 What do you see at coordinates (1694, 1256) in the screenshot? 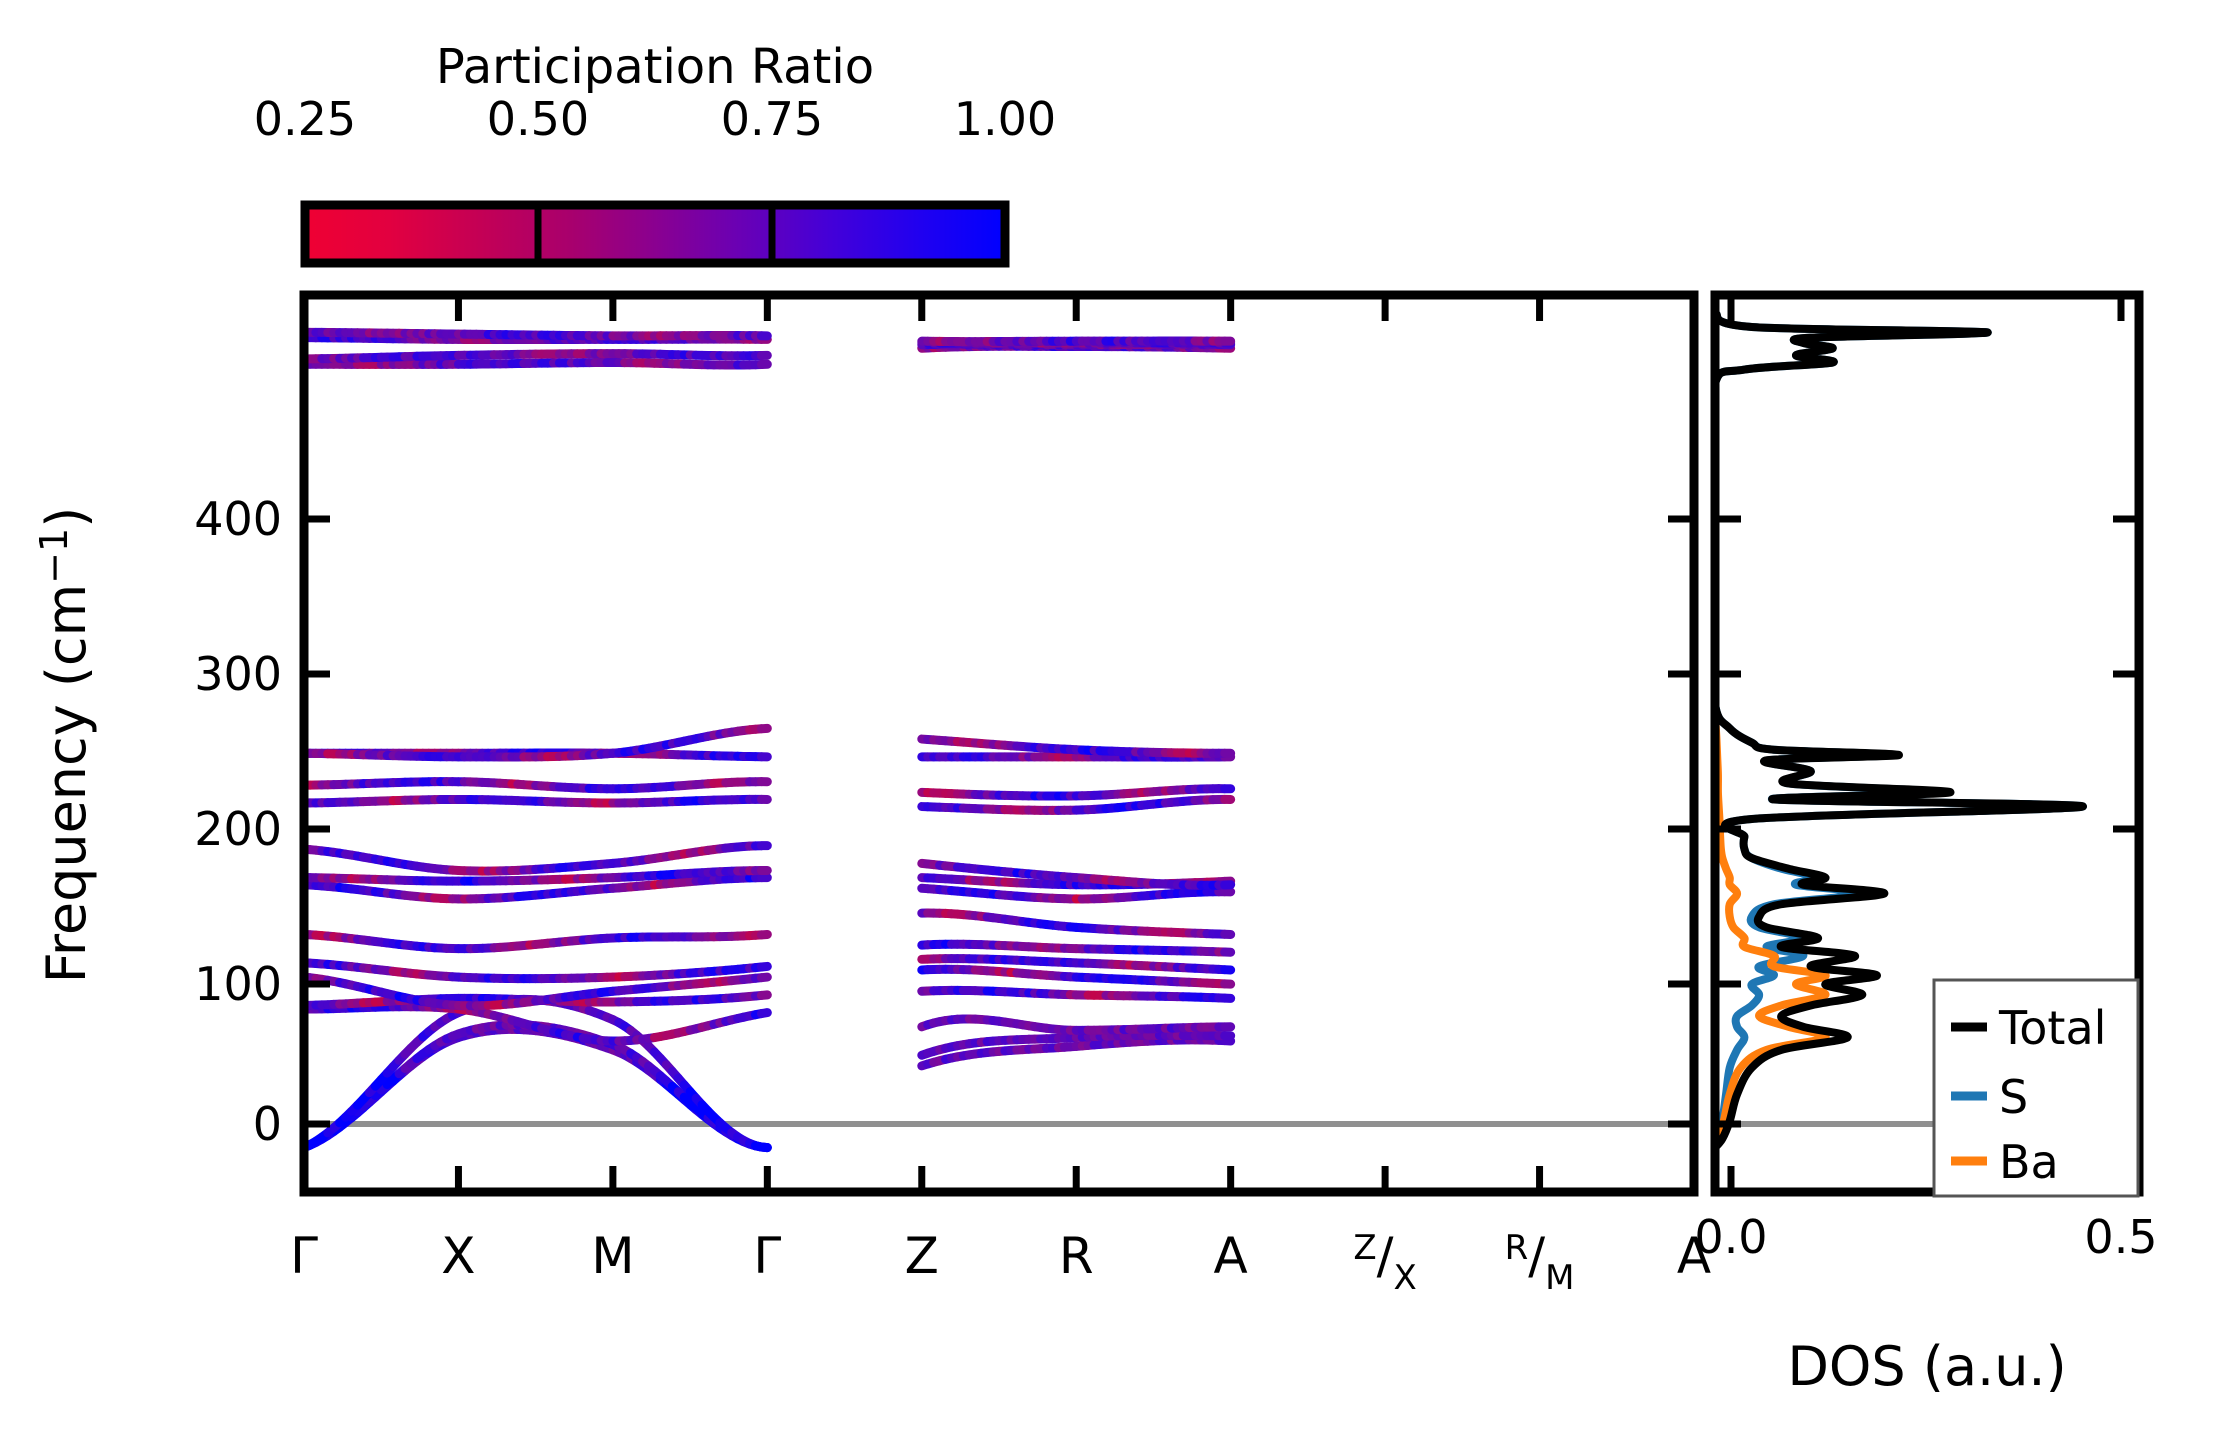
I see `band-xtick-label-9: A` at bounding box center [1694, 1256].